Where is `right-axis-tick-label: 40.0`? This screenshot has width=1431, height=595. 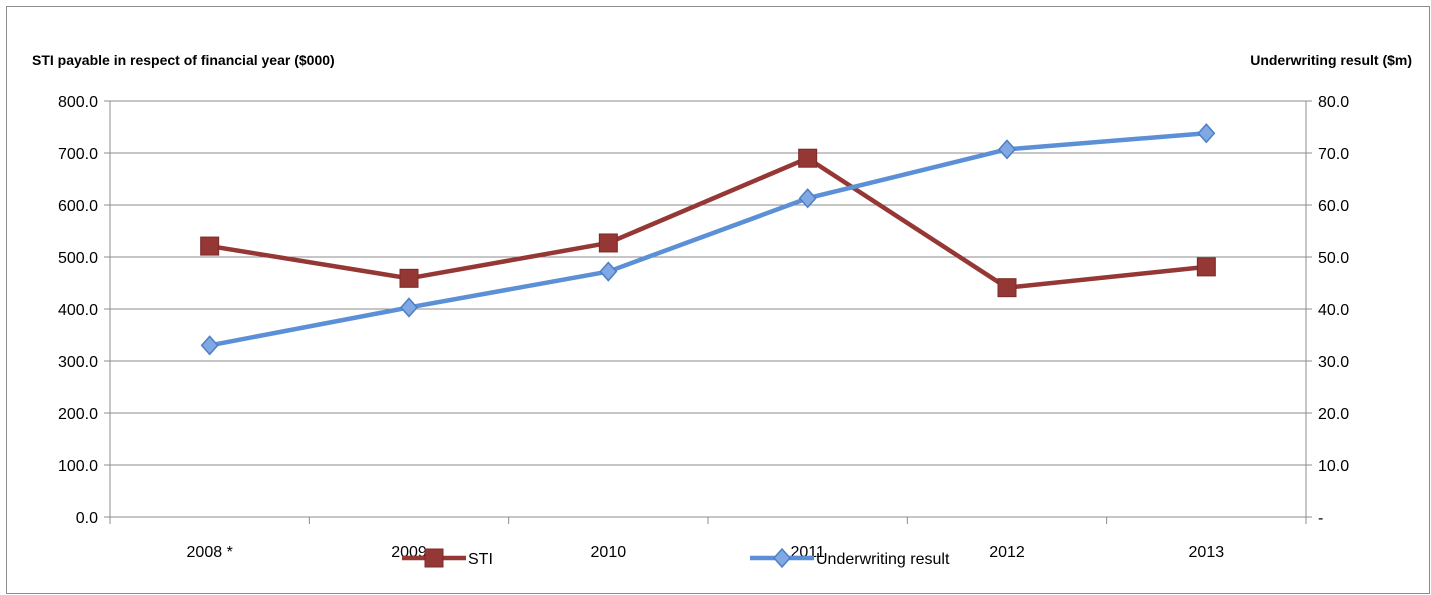
right-axis-tick-label: 40.0 is located at coordinates (1333, 310).